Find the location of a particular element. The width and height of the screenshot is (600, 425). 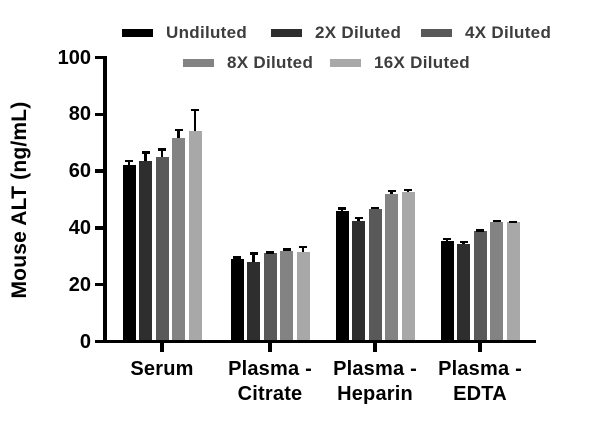

x-category-label: Serum is located at coordinates (162, 369).